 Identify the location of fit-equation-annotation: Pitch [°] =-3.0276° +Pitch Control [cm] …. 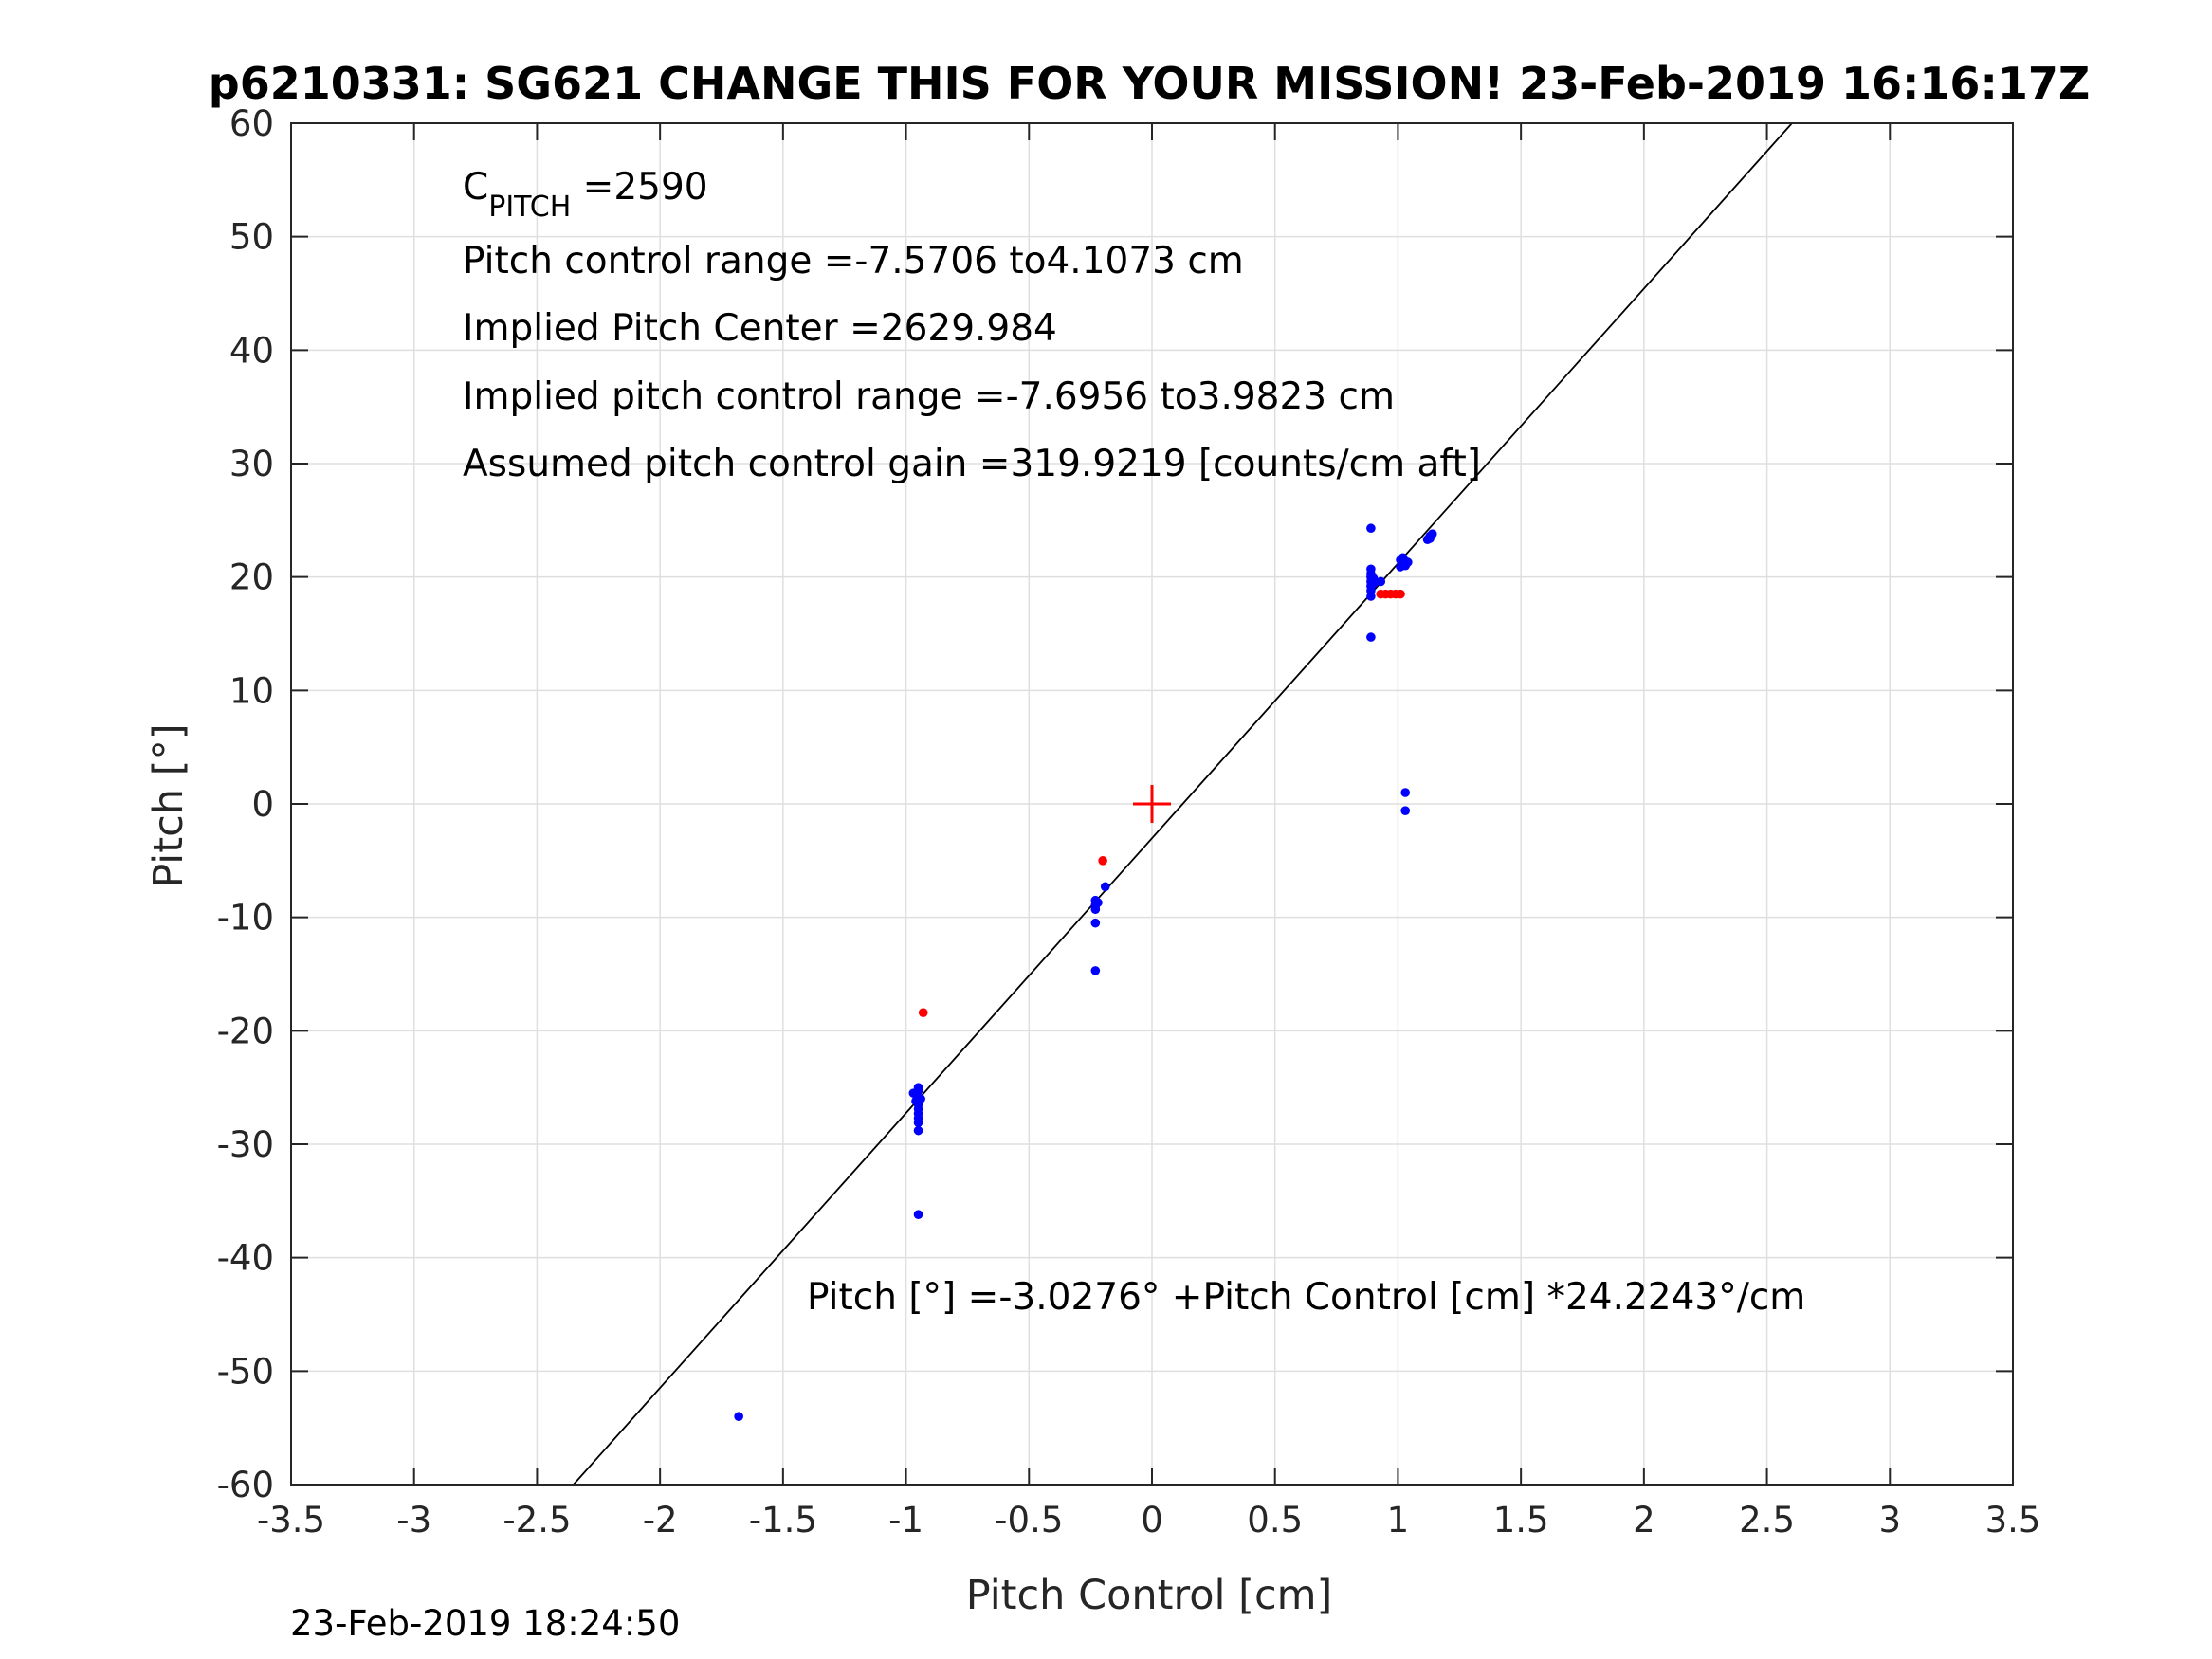
(1306, 1297).